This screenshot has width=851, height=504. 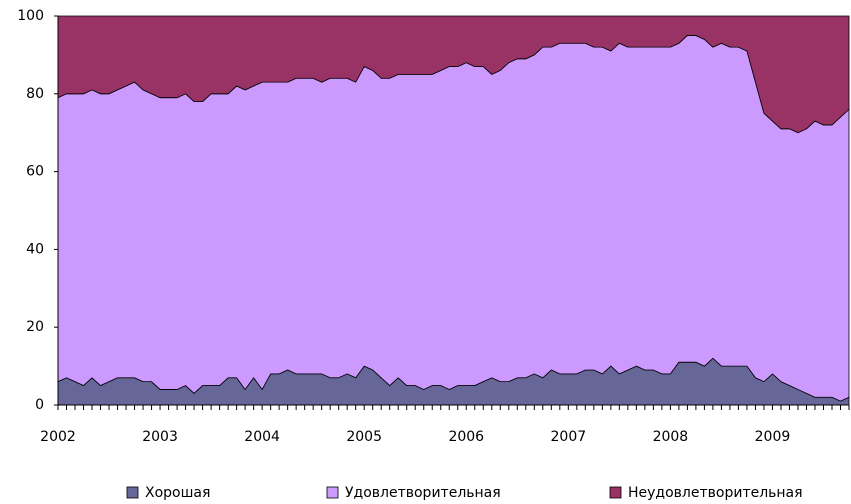 I want to click on y-tick-label: 0, so click(x=39, y=405).